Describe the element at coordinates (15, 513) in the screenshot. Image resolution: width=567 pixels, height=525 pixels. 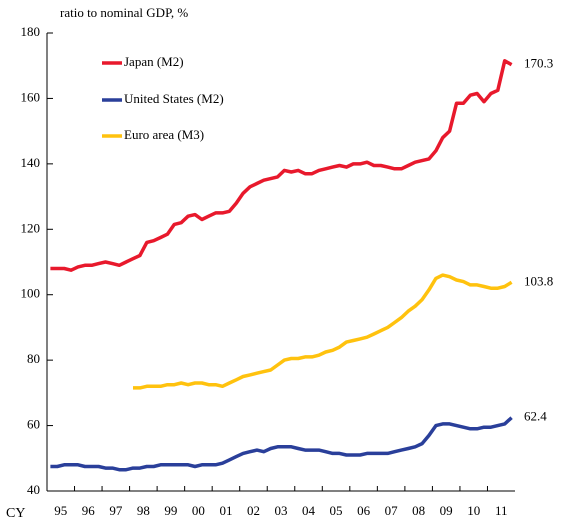
I see `x-prefix: CY` at that location.